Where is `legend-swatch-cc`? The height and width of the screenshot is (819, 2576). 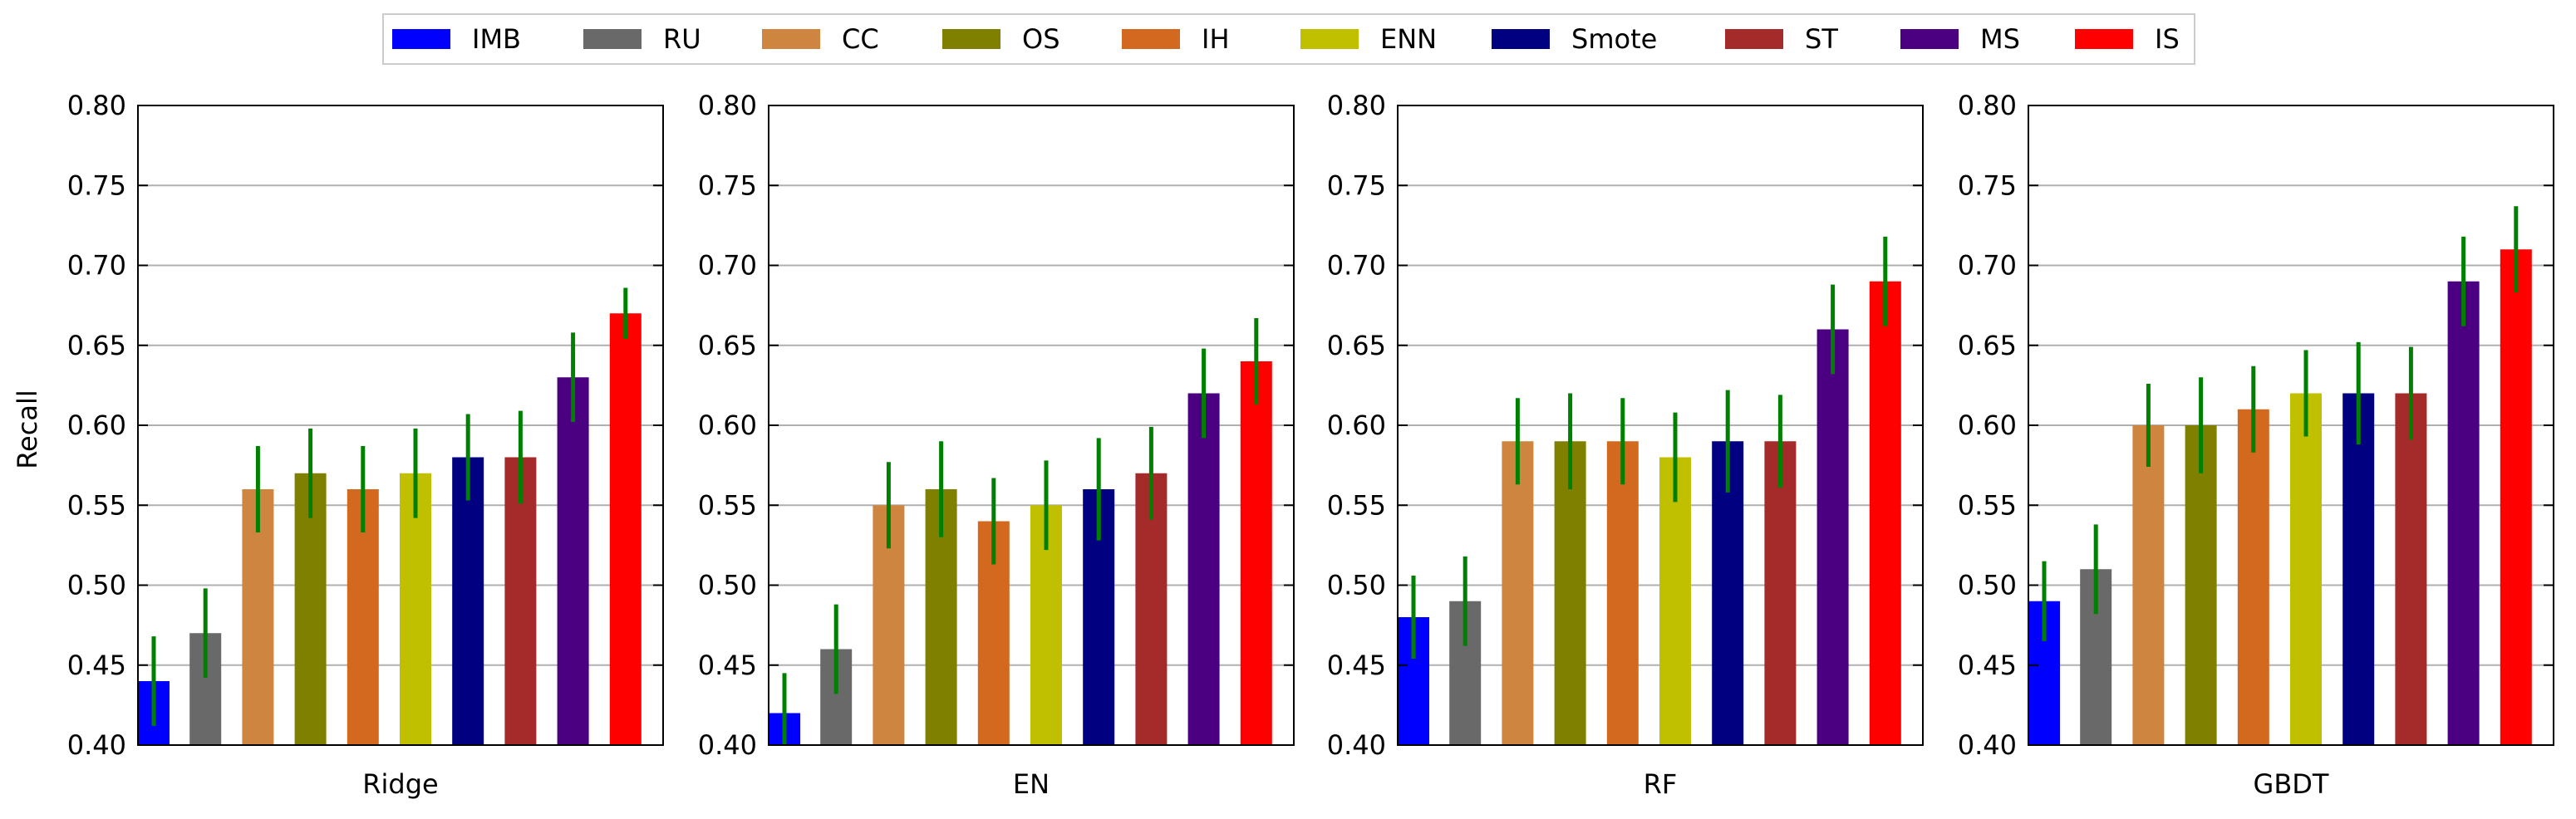 legend-swatch-cc is located at coordinates (791, 39).